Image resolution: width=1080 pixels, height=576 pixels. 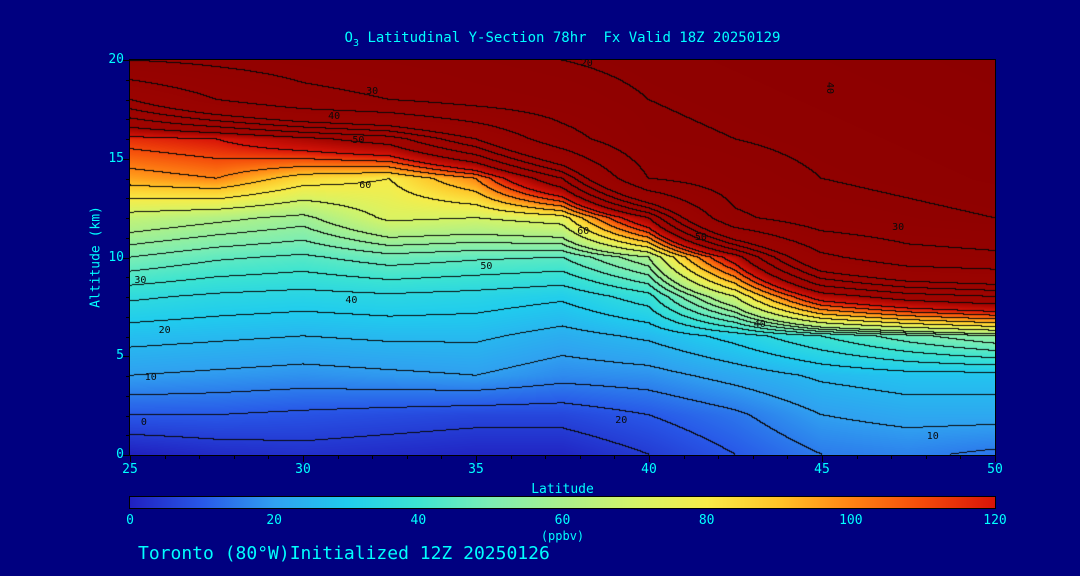 What do you see at coordinates (562, 536) in the screenshot?
I see `colorbar-units-label: (ppbv)` at bounding box center [562, 536].